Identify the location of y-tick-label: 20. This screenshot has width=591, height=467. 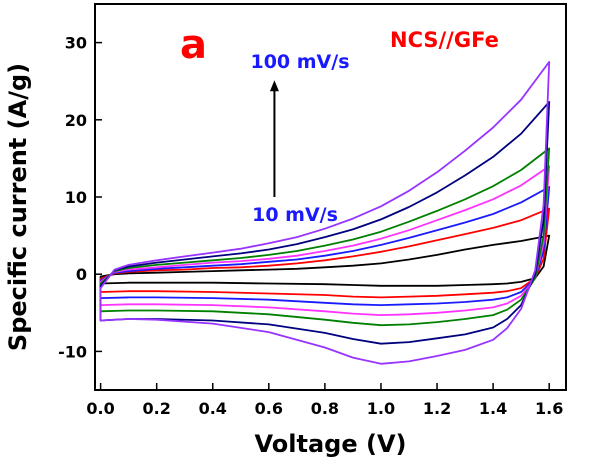
(76, 120).